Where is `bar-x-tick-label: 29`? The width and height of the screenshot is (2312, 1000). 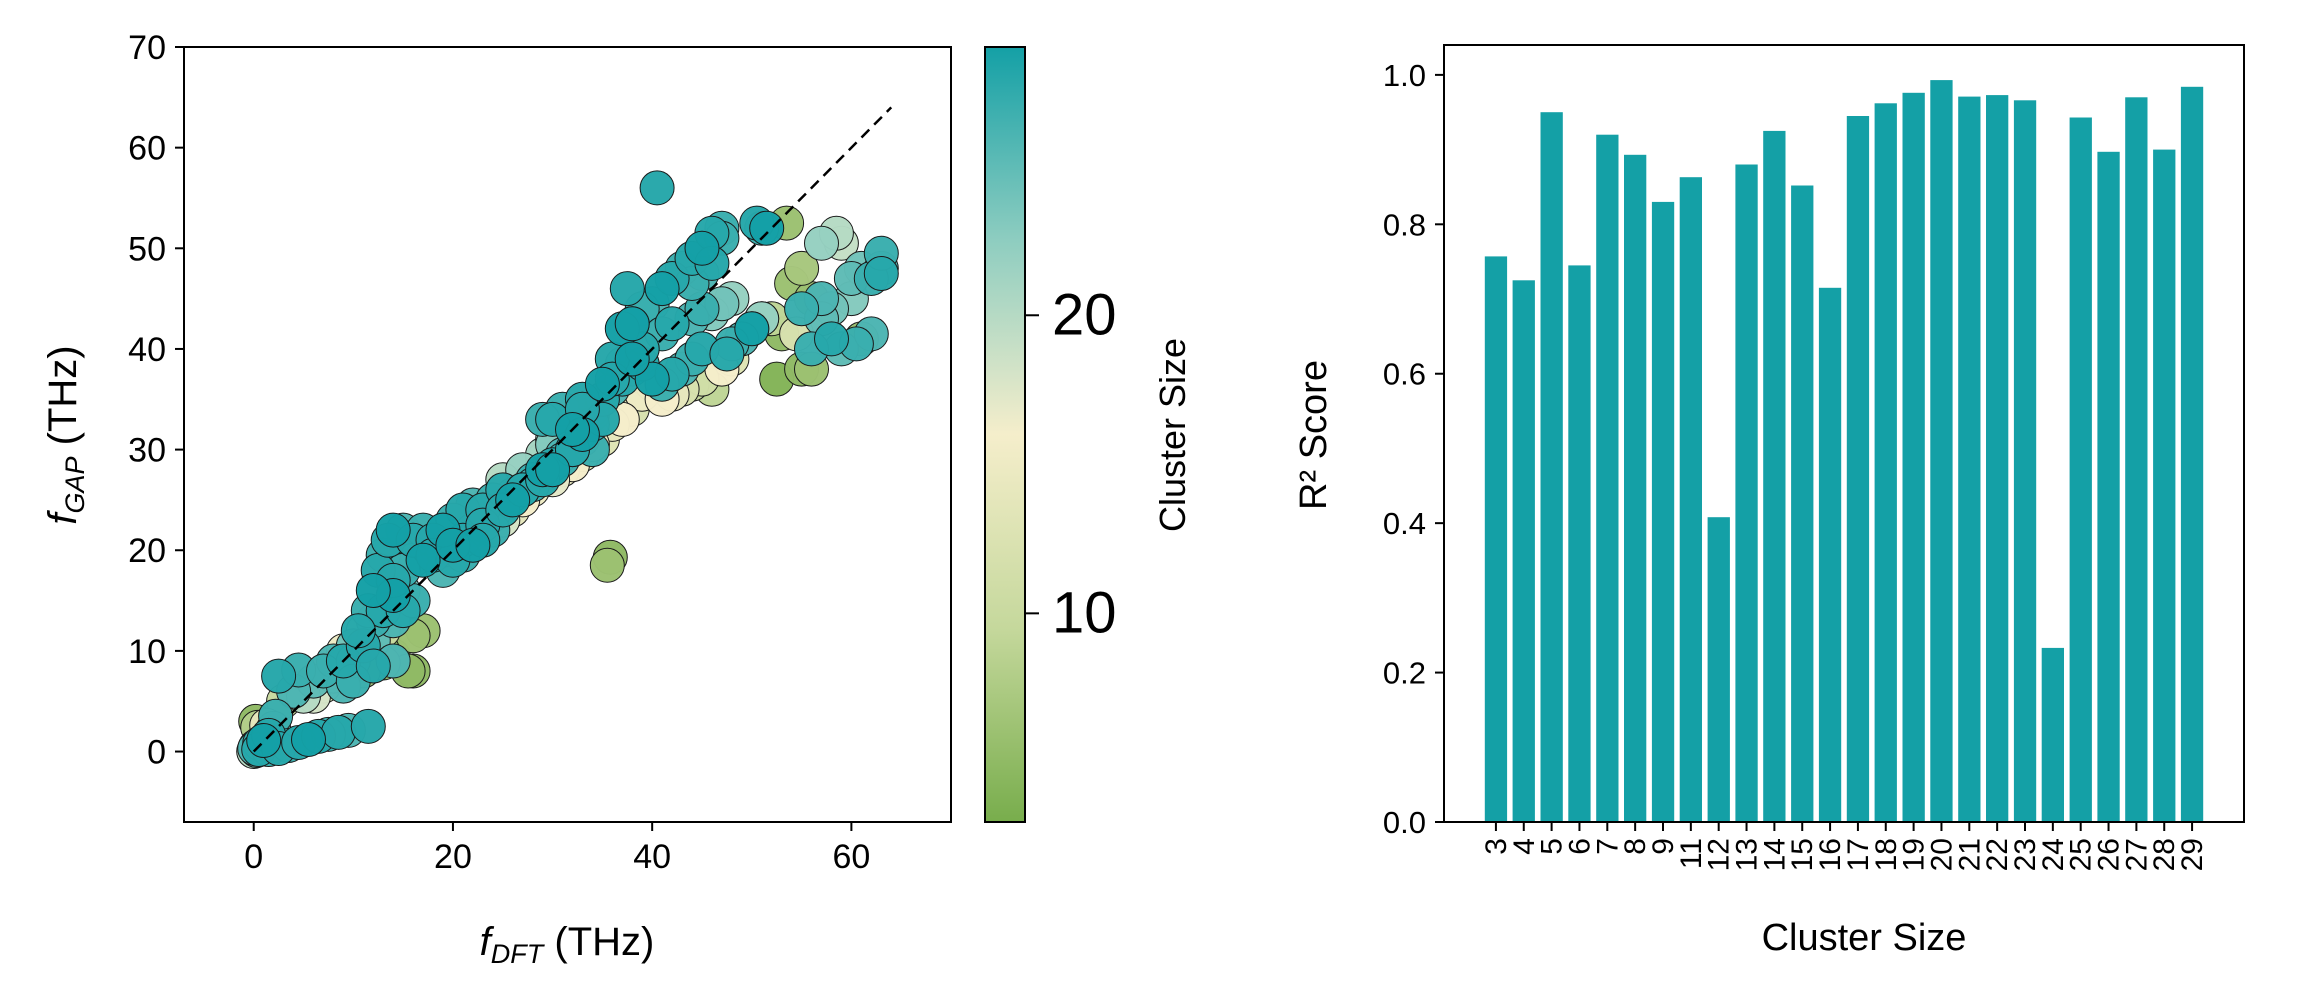
bar-x-tick-label: 29 is located at coordinates (2192, 854).